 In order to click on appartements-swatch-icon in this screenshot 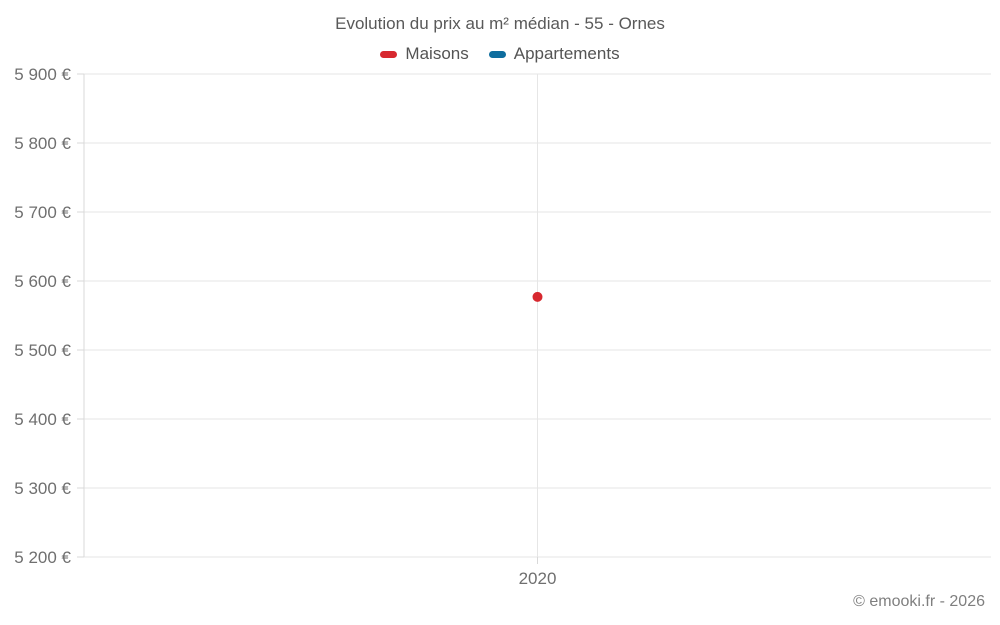, I will do `click(497, 54)`.